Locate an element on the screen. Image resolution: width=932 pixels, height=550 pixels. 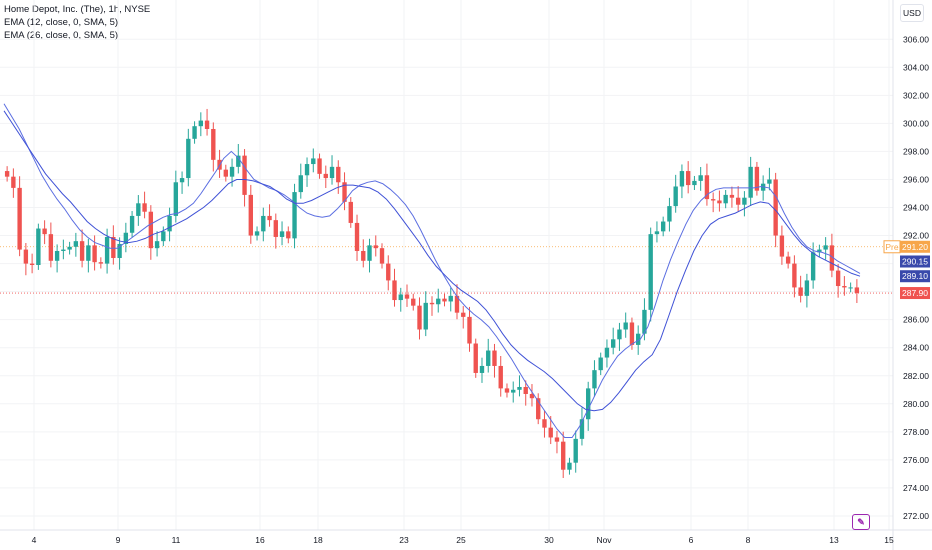
svg-text: 287.90 is located at coordinates (915, 293).